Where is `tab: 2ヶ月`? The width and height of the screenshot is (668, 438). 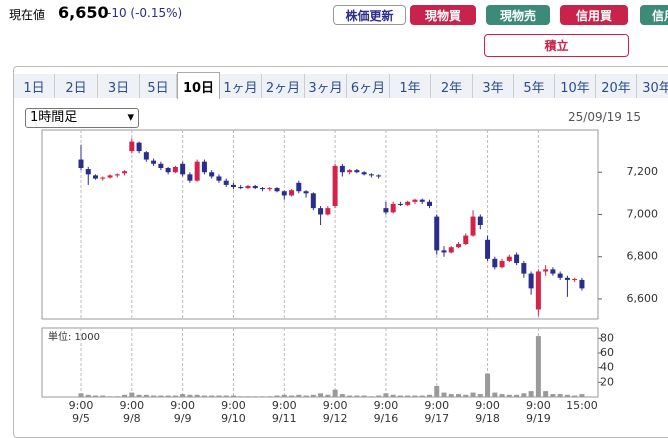
tab: 2ヶ月 is located at coordinates (283, 86).